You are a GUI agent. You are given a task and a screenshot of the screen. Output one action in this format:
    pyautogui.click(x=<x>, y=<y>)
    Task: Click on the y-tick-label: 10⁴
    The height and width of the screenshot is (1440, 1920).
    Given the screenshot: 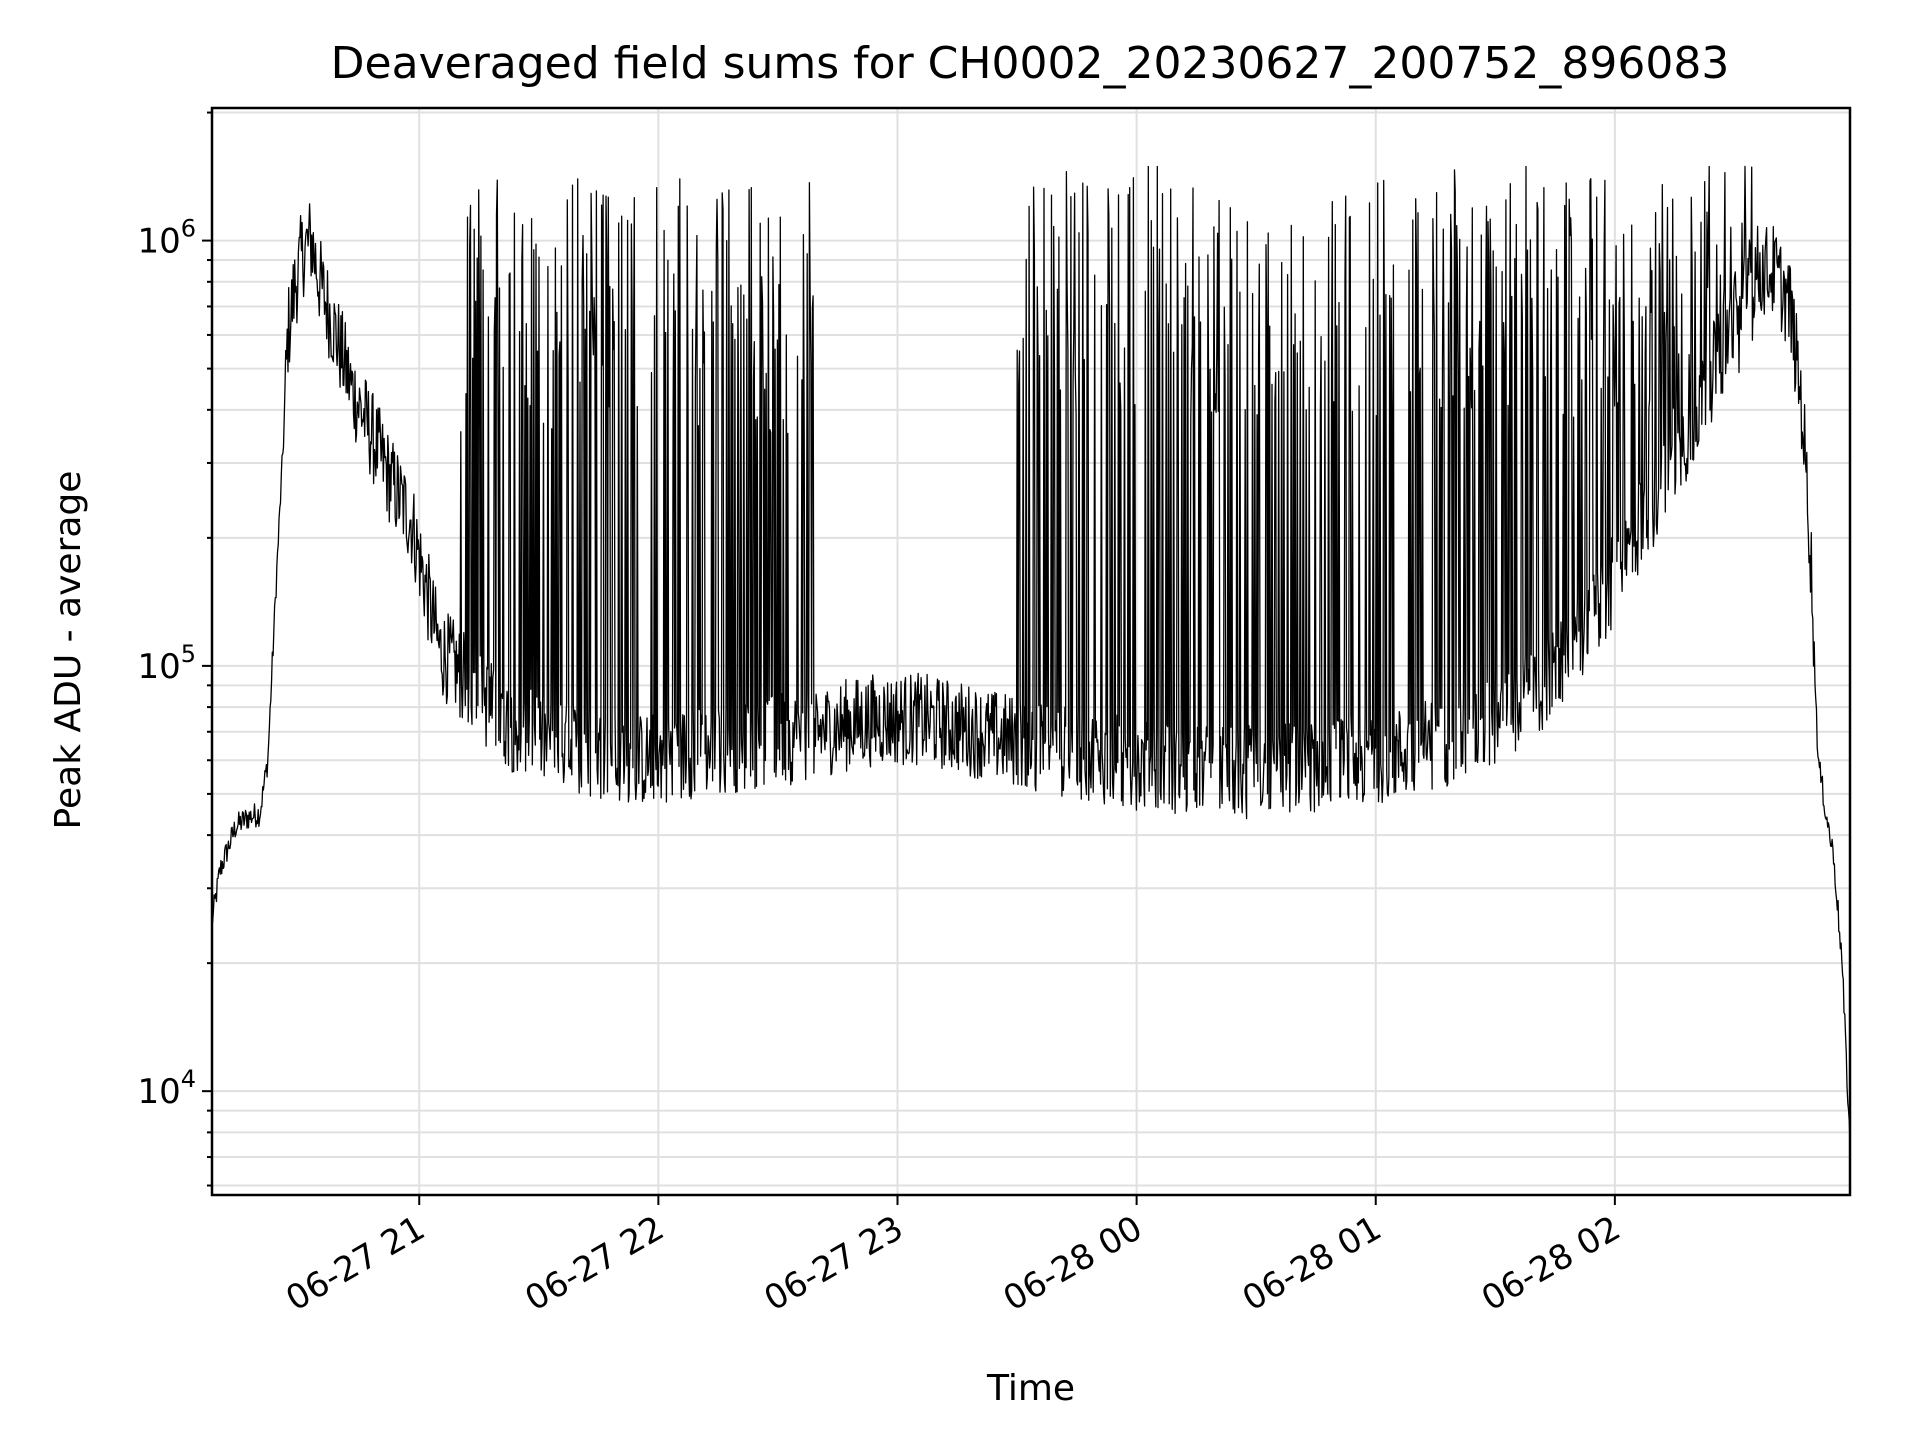 What is the action you would take?
    pyautogui.click(x=166, y=1088)
    